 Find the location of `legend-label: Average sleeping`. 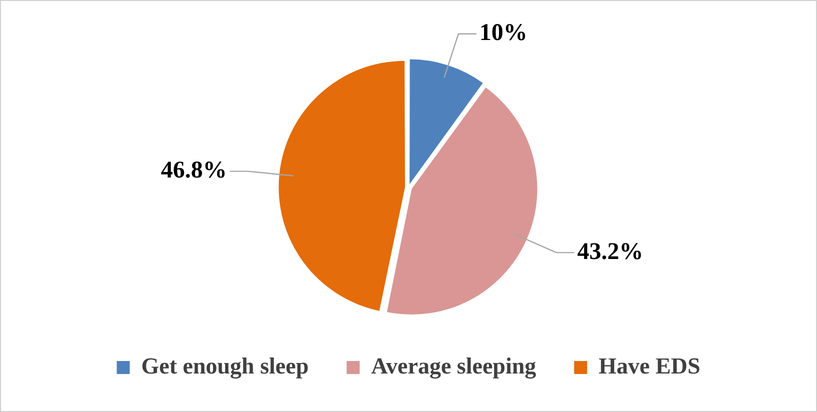

legend-label: Average sleeping is located at coordinates (454, 366).